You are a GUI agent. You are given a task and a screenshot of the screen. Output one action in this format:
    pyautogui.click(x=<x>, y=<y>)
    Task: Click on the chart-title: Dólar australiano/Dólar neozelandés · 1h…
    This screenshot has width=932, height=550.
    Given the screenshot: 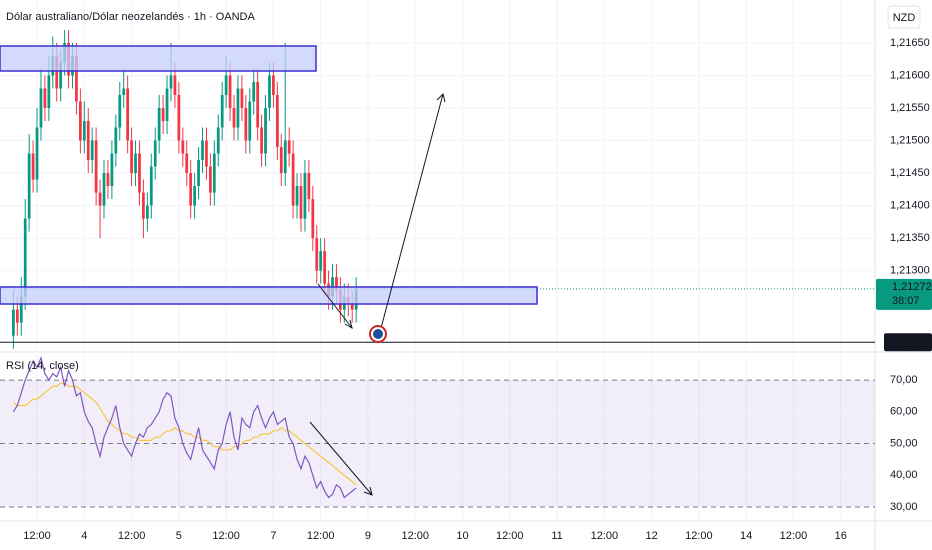 What is the action you would take?
    pyautogui.click(x=131, y=17)
    